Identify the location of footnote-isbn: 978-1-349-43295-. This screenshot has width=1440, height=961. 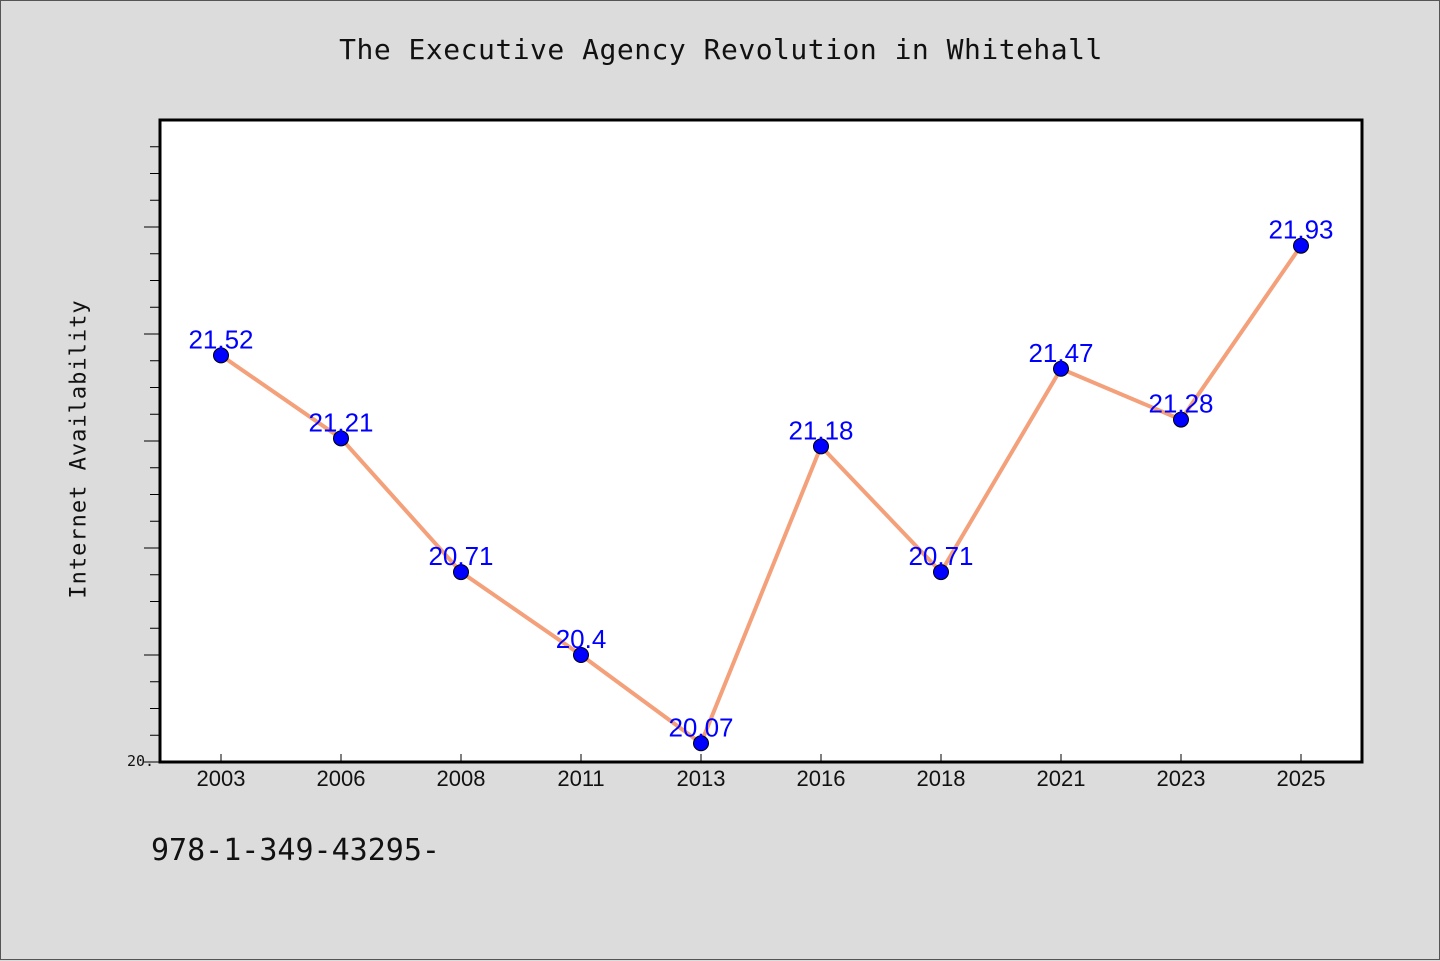
(295, 850).